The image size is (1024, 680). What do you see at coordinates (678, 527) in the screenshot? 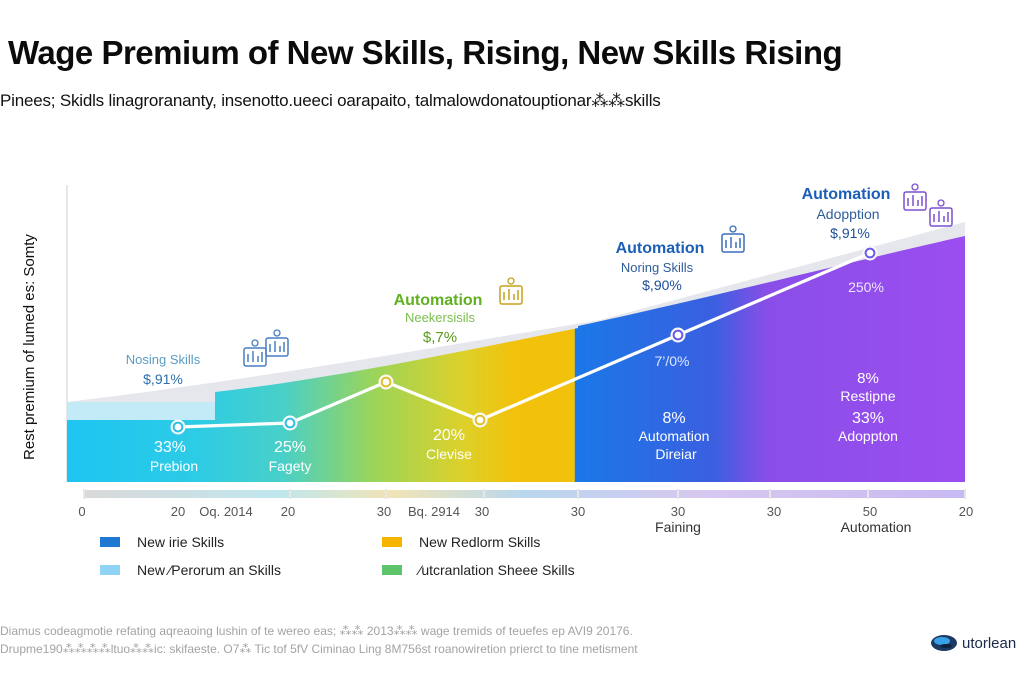
I see `x-category-label-0: Faining` at bounding box center [678, 527].